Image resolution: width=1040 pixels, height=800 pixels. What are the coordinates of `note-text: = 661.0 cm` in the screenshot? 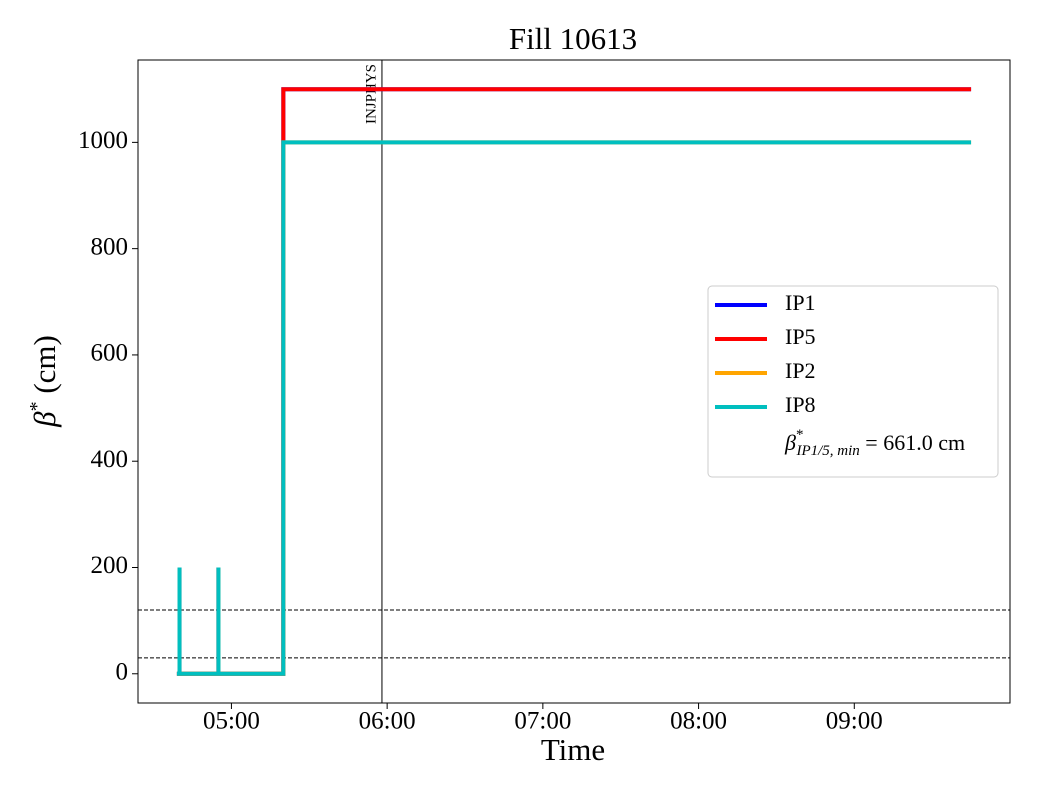 It's located at (912, 442).